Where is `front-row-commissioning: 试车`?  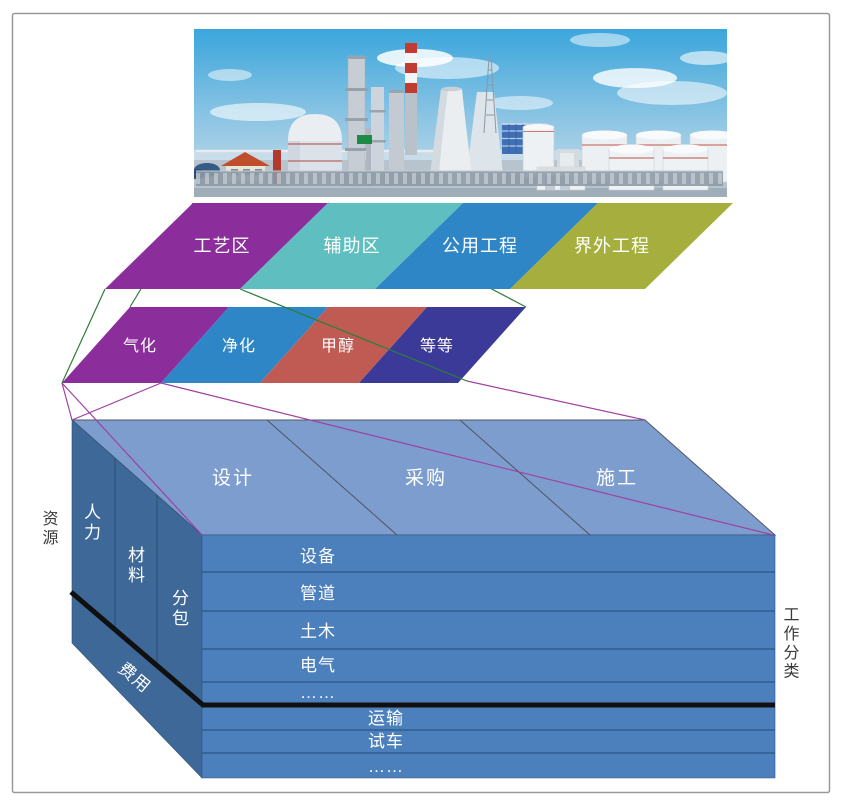 front-row-commissioning: 试车 is located at coordinates (386, 741).